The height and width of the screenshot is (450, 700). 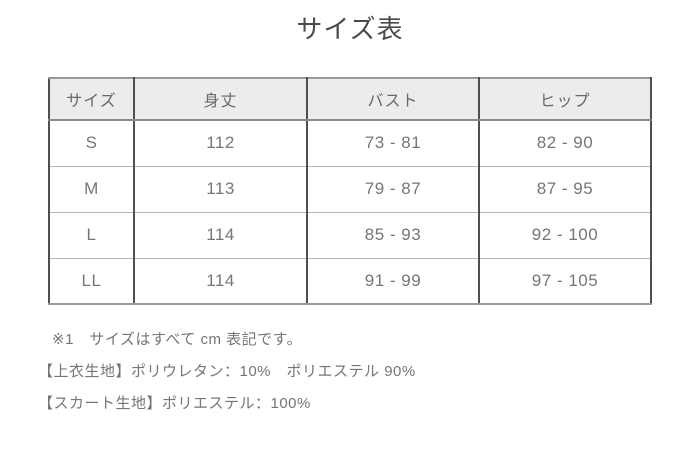 I want to click on cell-hip: 87 - 95, so click(x=565, y=189).